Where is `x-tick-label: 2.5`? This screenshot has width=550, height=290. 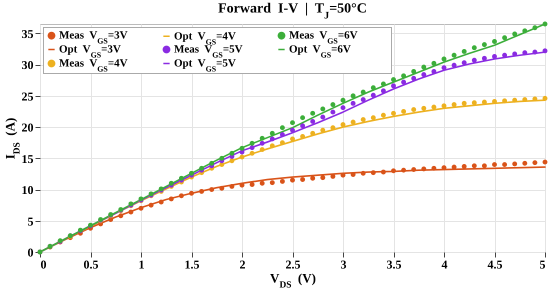
x-tick-label: 2.5 is located at coordinates (293, 265).